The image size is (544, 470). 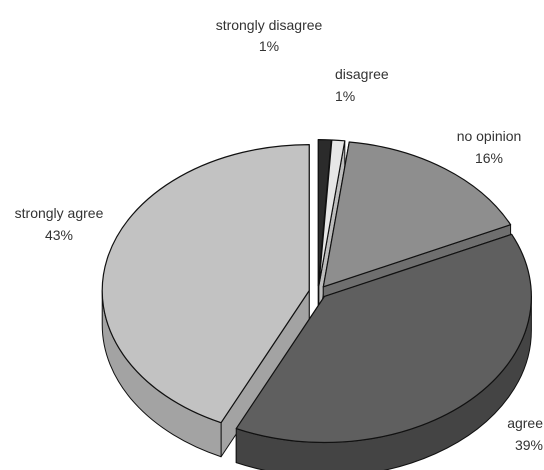 I want to click on slice-label-strongly-agree: strongly agree, so click(x=59, y=213).